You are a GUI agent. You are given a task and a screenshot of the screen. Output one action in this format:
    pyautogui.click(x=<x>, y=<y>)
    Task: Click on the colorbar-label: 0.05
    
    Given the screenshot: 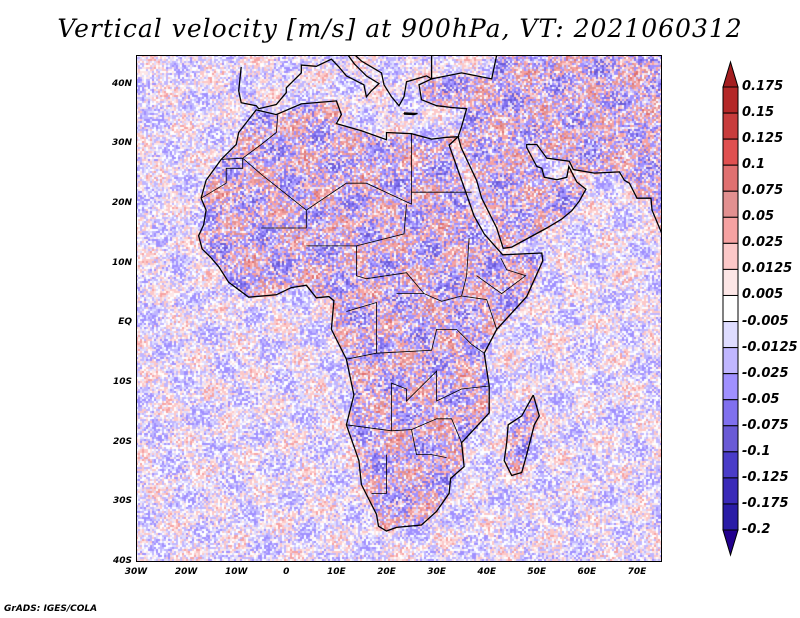 What is the action you would take?
    pyautogui.click(x=758, y=217)
    